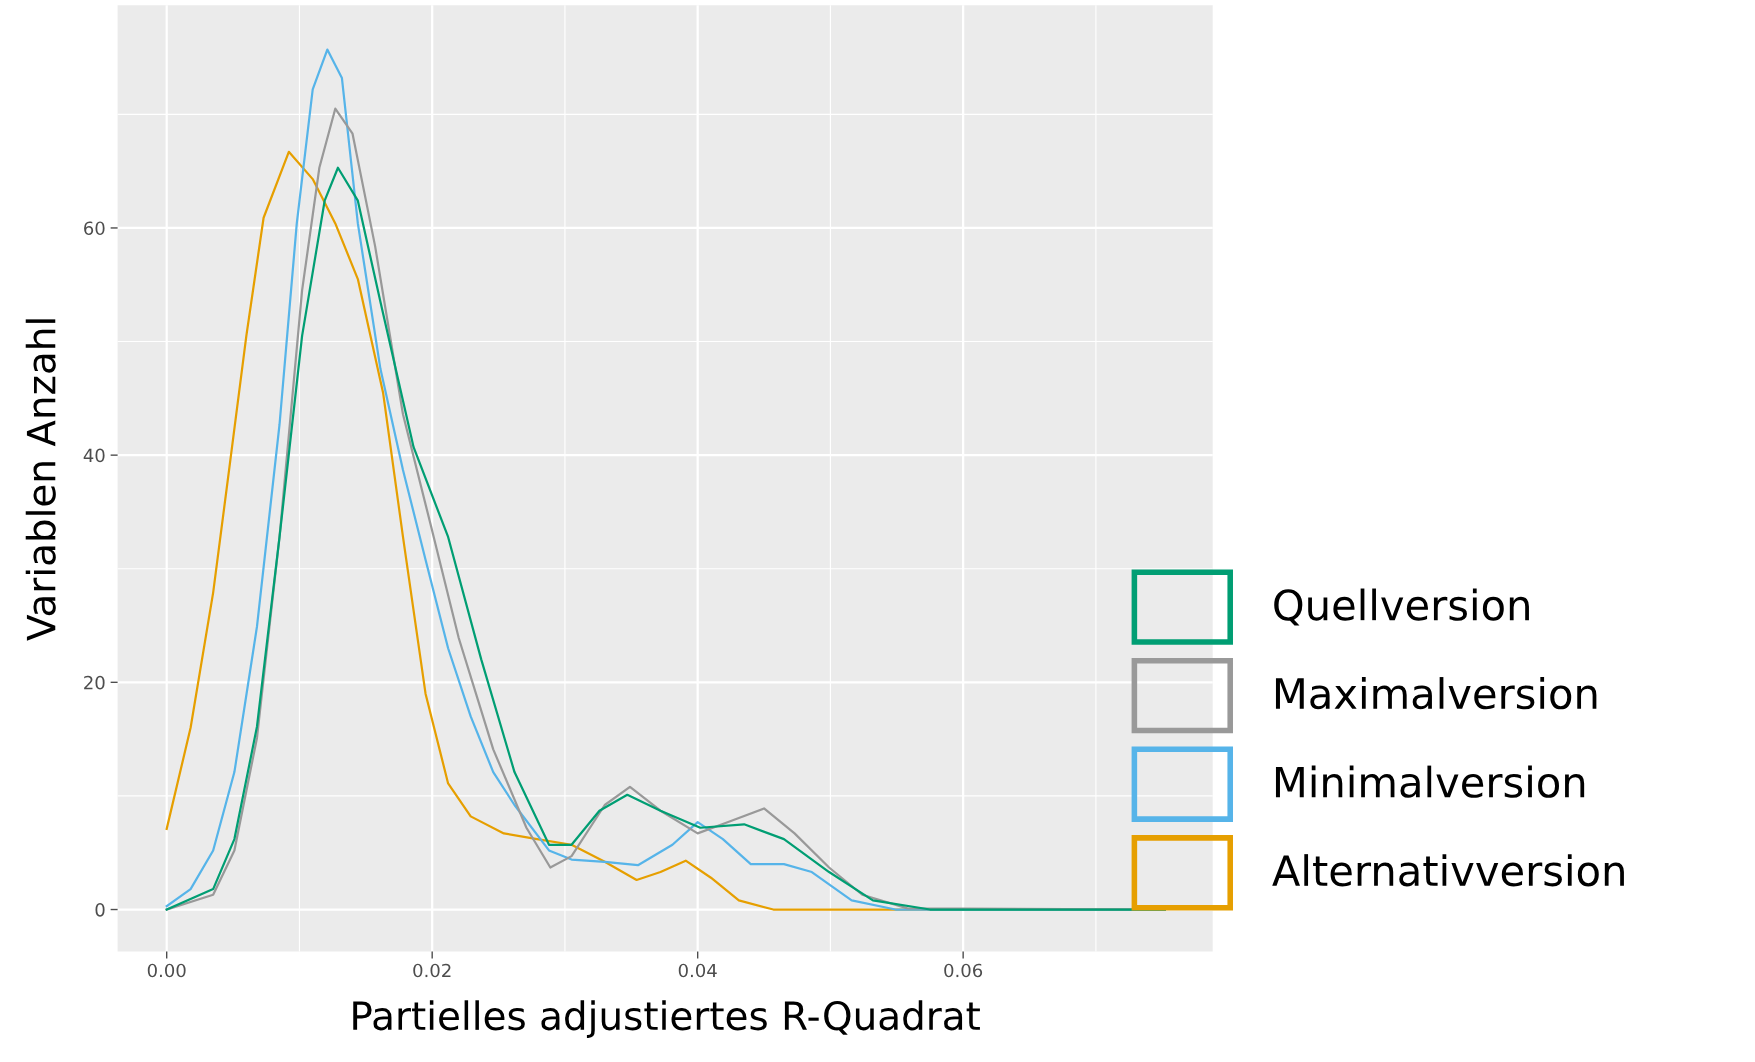 The image size is (1755, 1062). Describe the element at coordinates (666, 1019) in the screenshot. I see `x-axis-title: Partielles adjustiertes R-Quadrat` at that location.